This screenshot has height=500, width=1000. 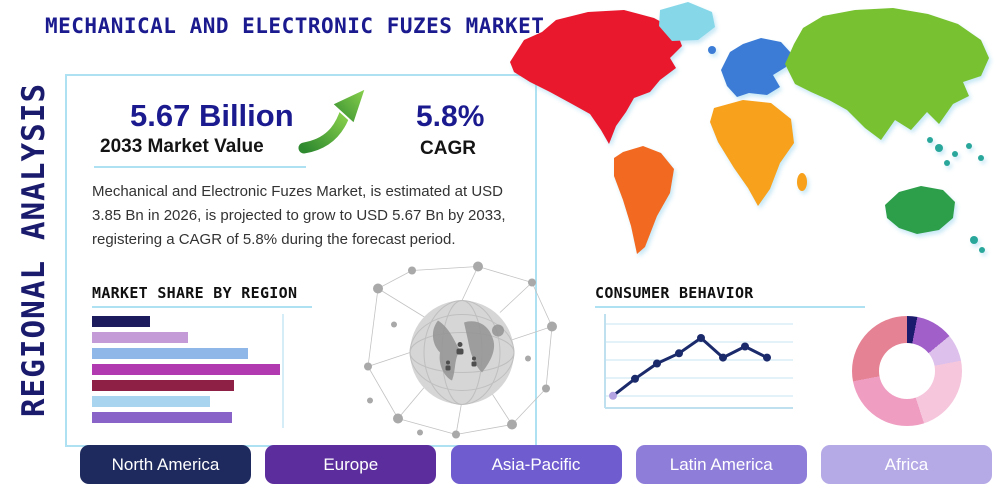 What do you see at coordinates (906, 464) in the screenshot?
I see `region-button-africa: Africa` at bounding box center [906, 464].